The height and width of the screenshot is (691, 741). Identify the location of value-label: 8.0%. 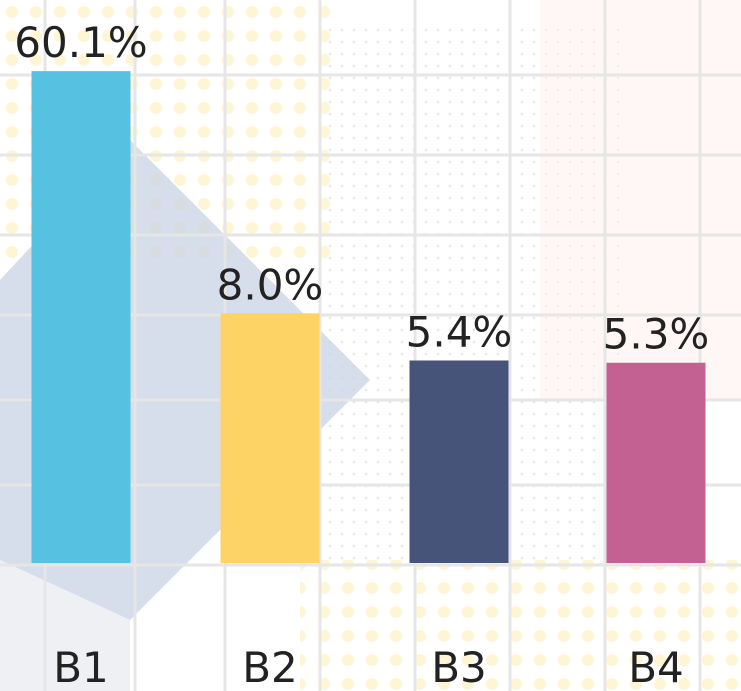
(270, 284).